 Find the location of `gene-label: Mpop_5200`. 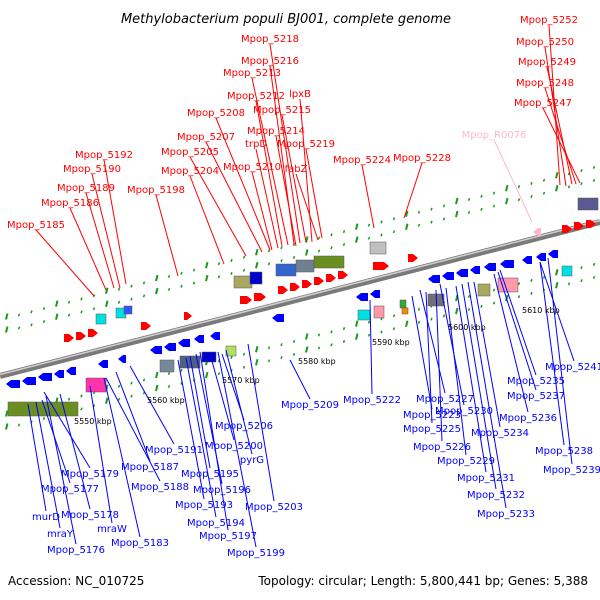

gene-label: Mpop_5200 is located at coordinates (234, 446).